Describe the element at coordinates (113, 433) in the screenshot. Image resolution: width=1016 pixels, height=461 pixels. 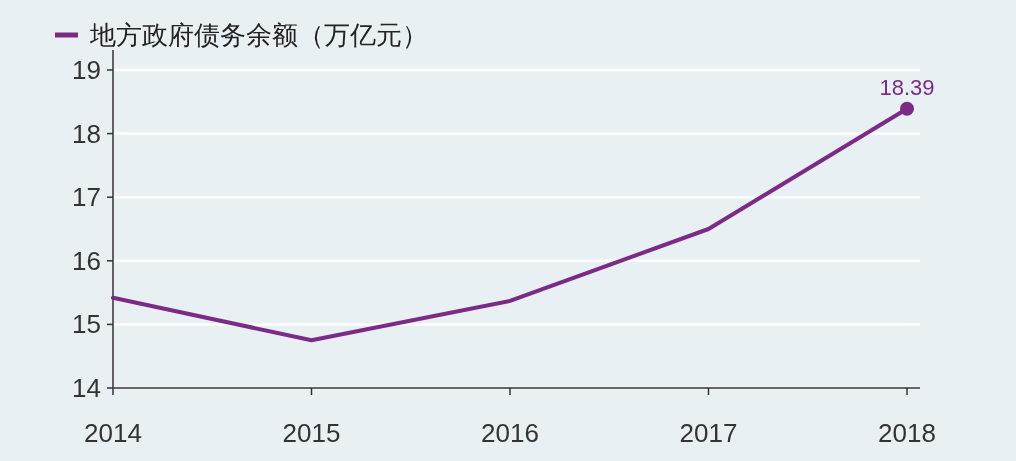
I see `x-tick-label: 2014` at that location.